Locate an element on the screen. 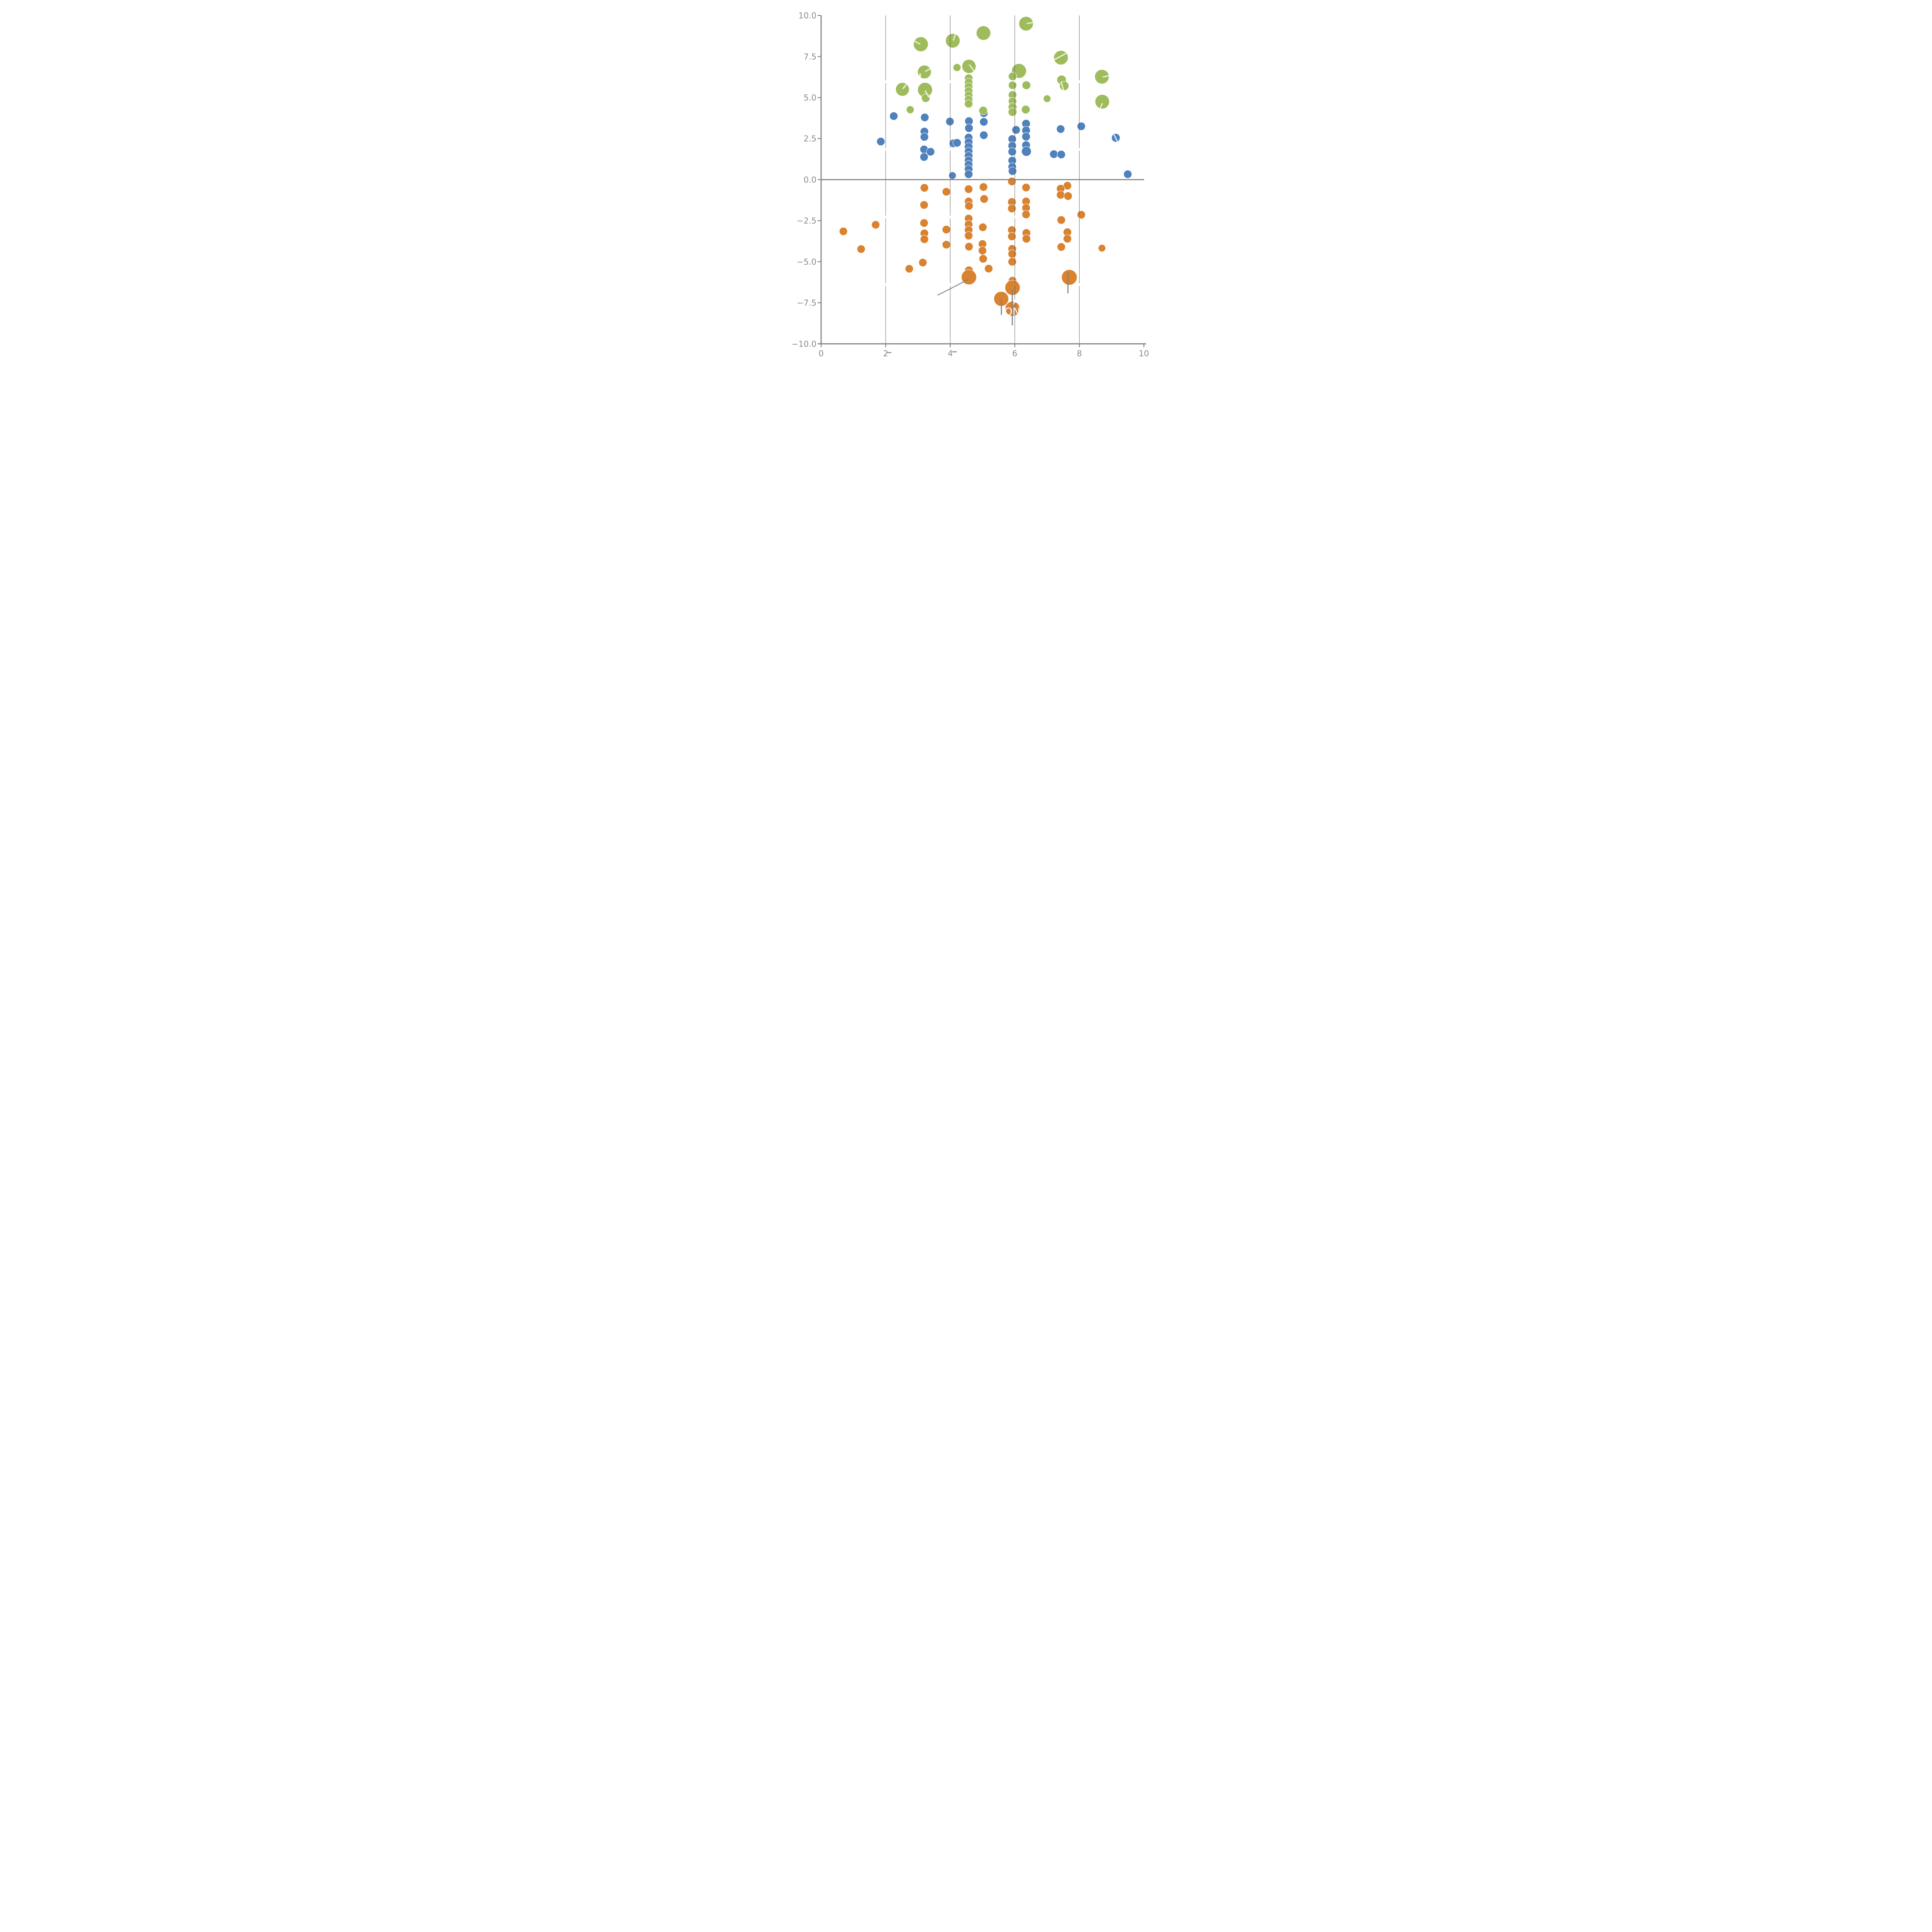  x-tick-label: 2 is located at coordinates (885, 353).